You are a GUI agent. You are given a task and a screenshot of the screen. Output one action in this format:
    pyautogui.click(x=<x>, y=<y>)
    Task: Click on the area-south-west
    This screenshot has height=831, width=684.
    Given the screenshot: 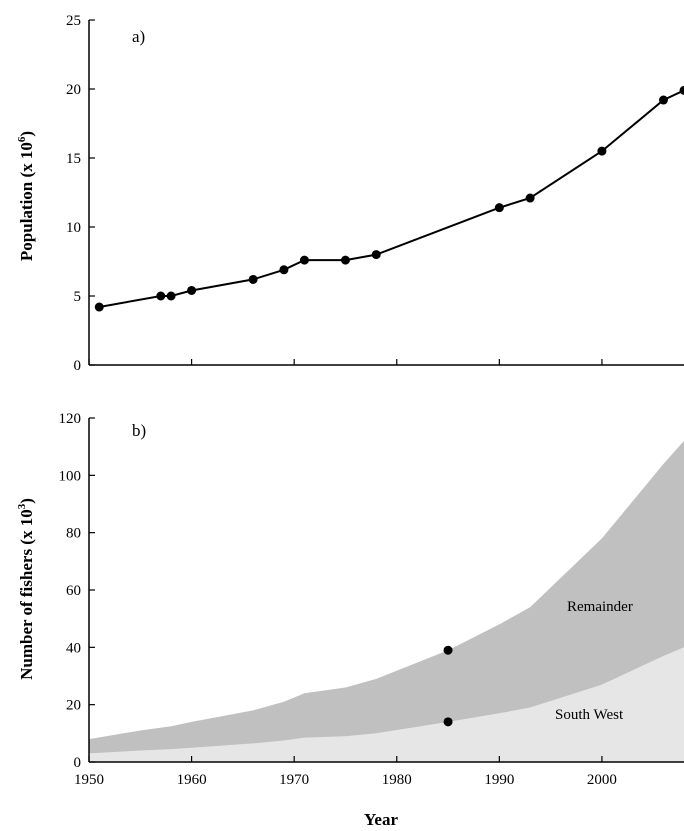 What is the action you would take?
    pyautogui.click(x=386, y=704)
    